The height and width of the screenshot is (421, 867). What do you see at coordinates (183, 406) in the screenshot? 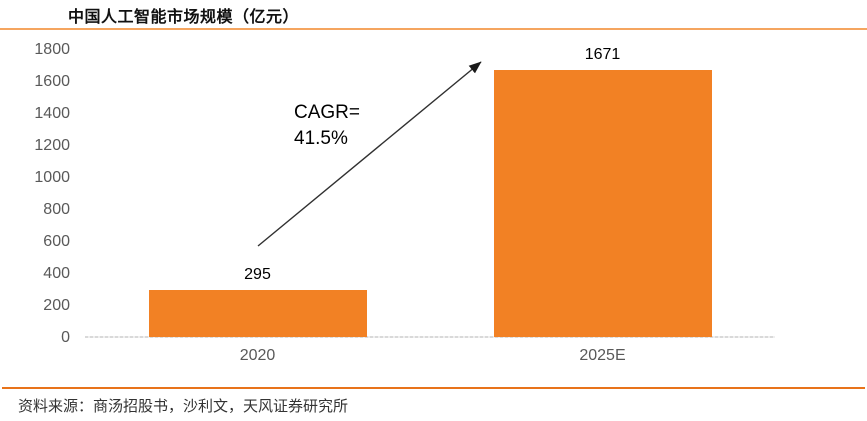
I see `source-text: 资料来源：商汤招股书，沙利文，天风证券研究所` at bounding box center [183, 406].